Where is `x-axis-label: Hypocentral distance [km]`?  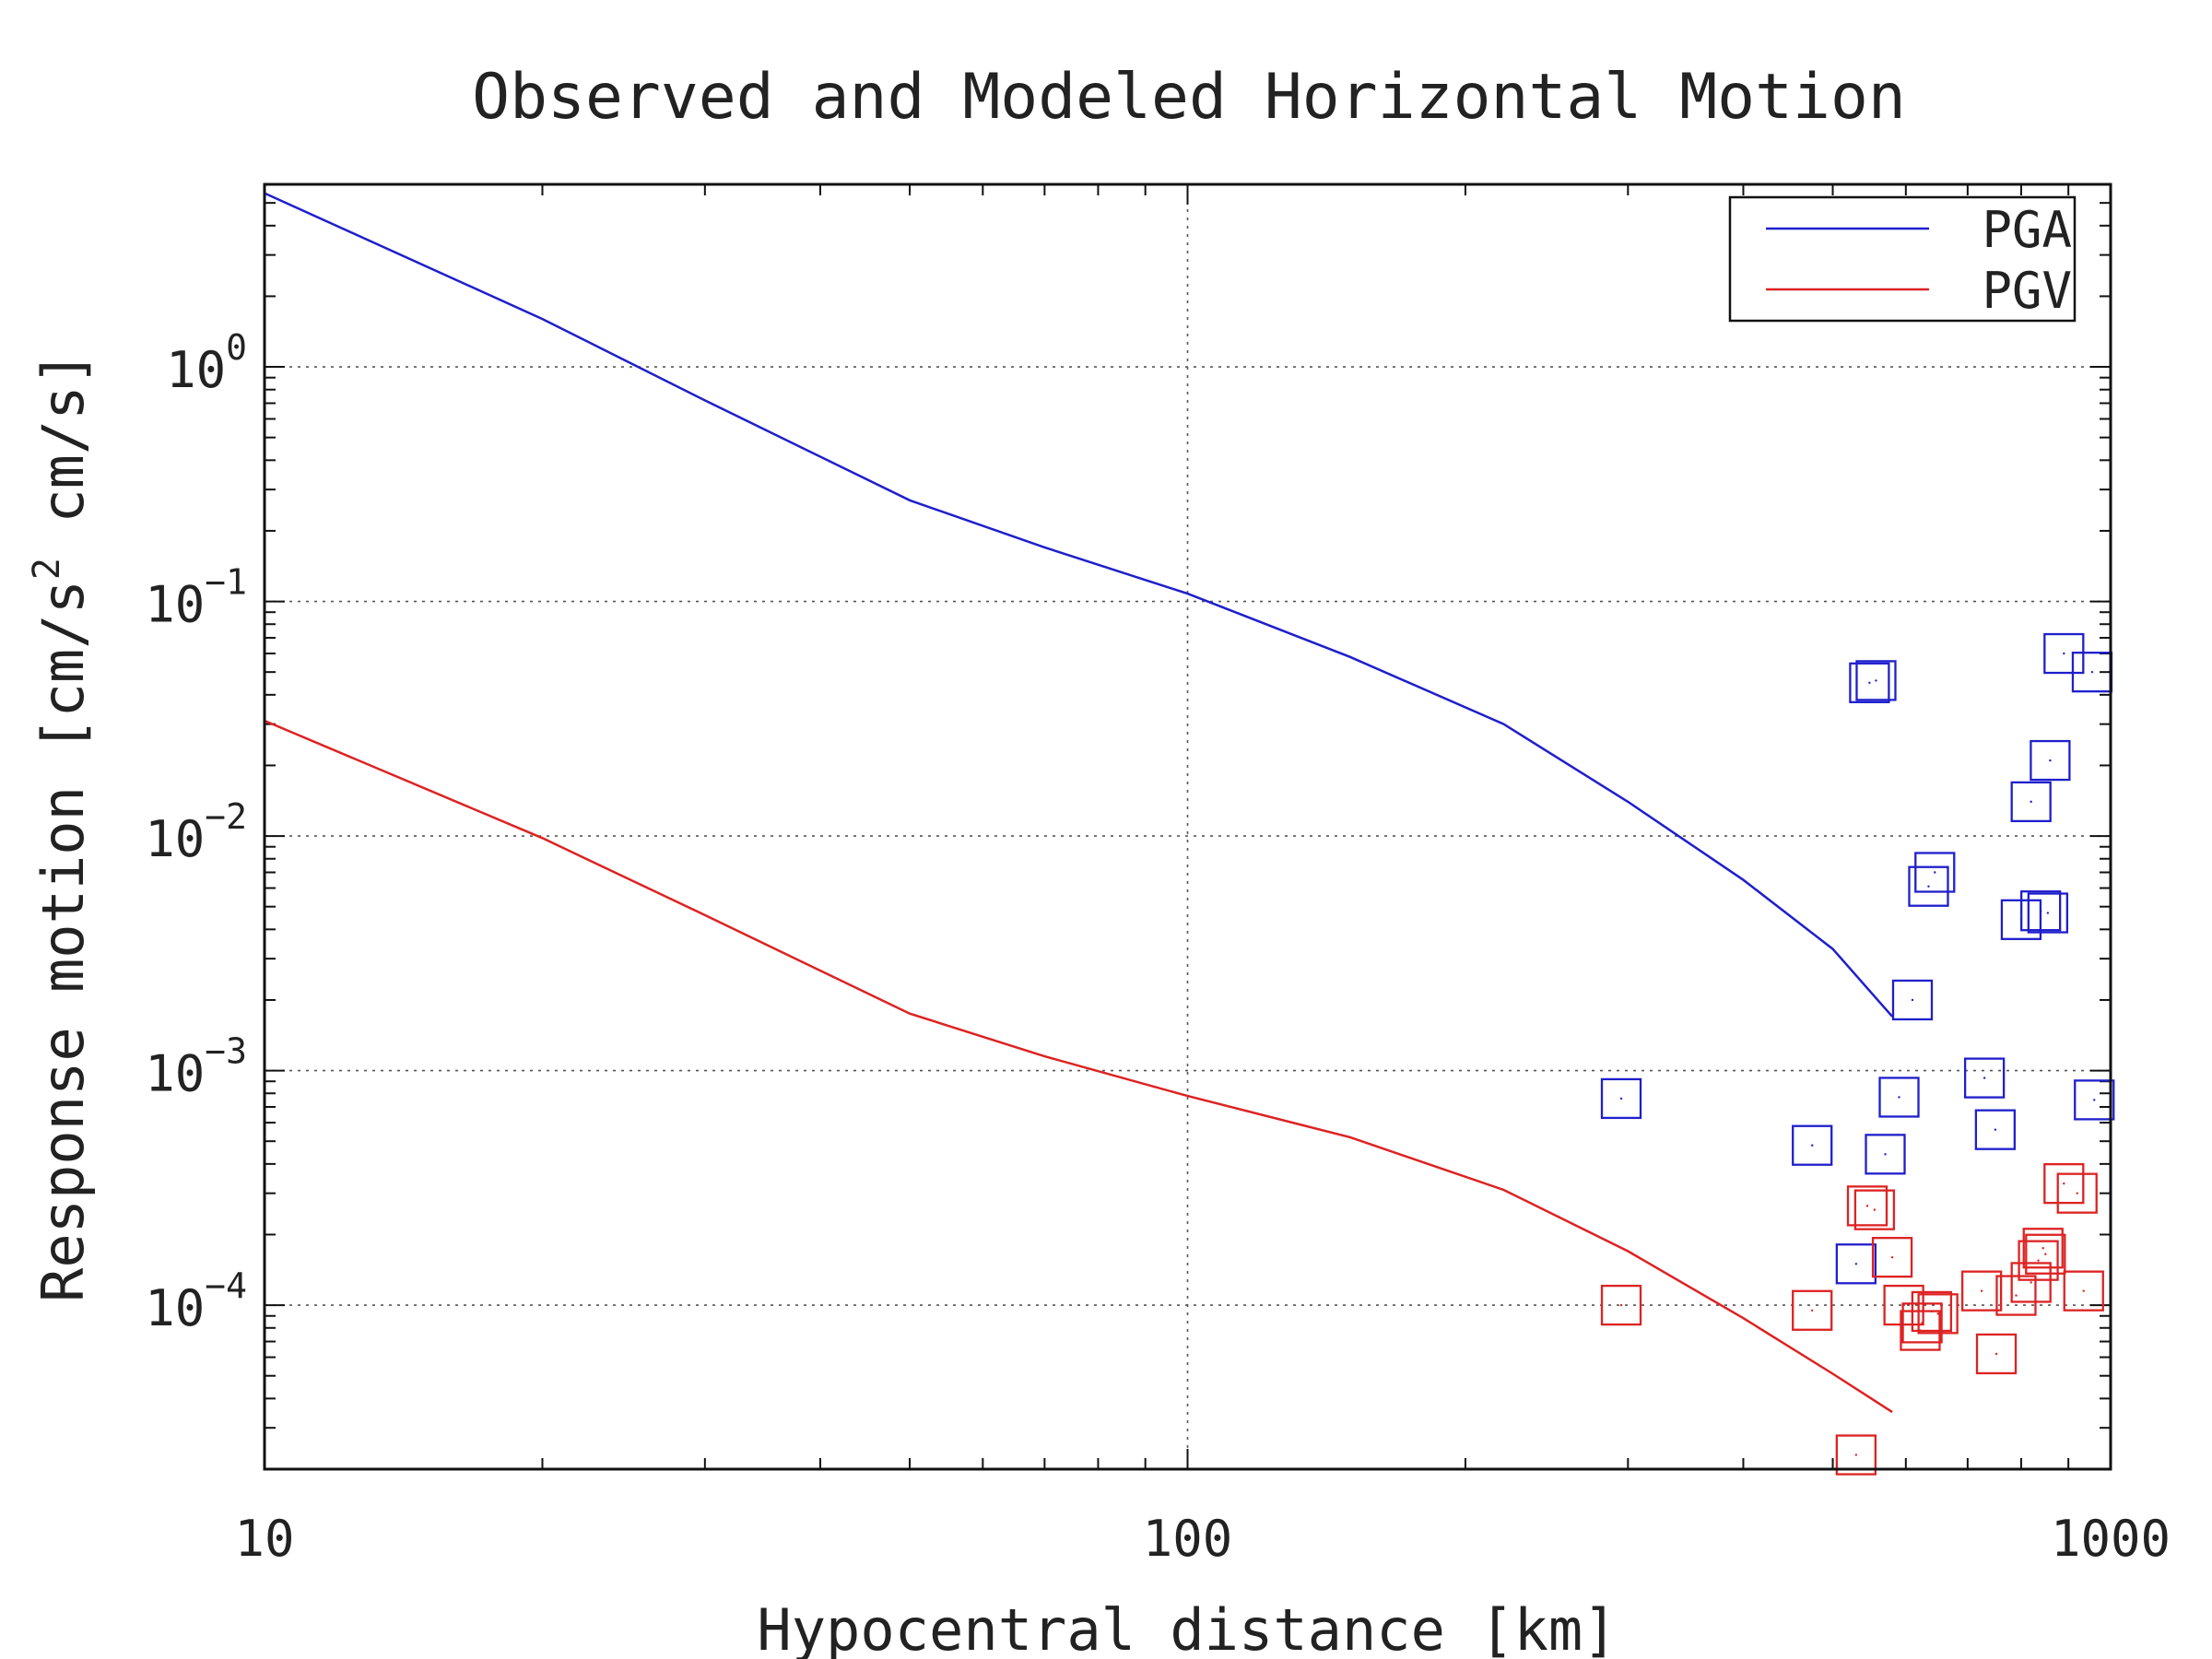 x-axis-label: Hypocentral distance [km] is located at coordinates (1187, 1627).